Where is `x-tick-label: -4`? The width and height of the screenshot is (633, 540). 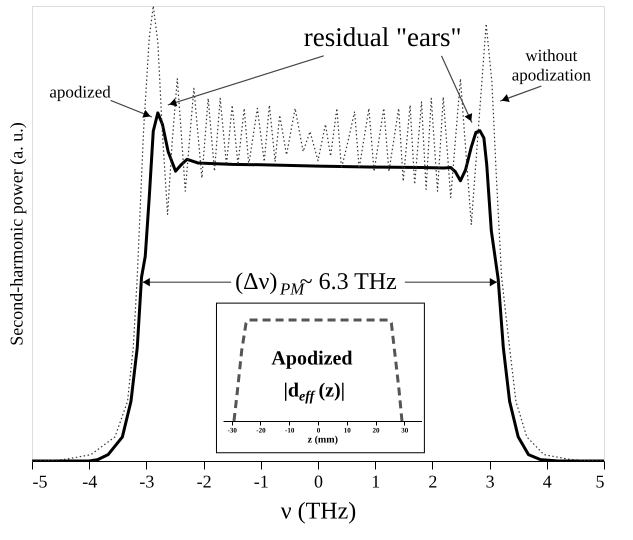
x-tick-label: -4 is located at coordinates (90, 482).